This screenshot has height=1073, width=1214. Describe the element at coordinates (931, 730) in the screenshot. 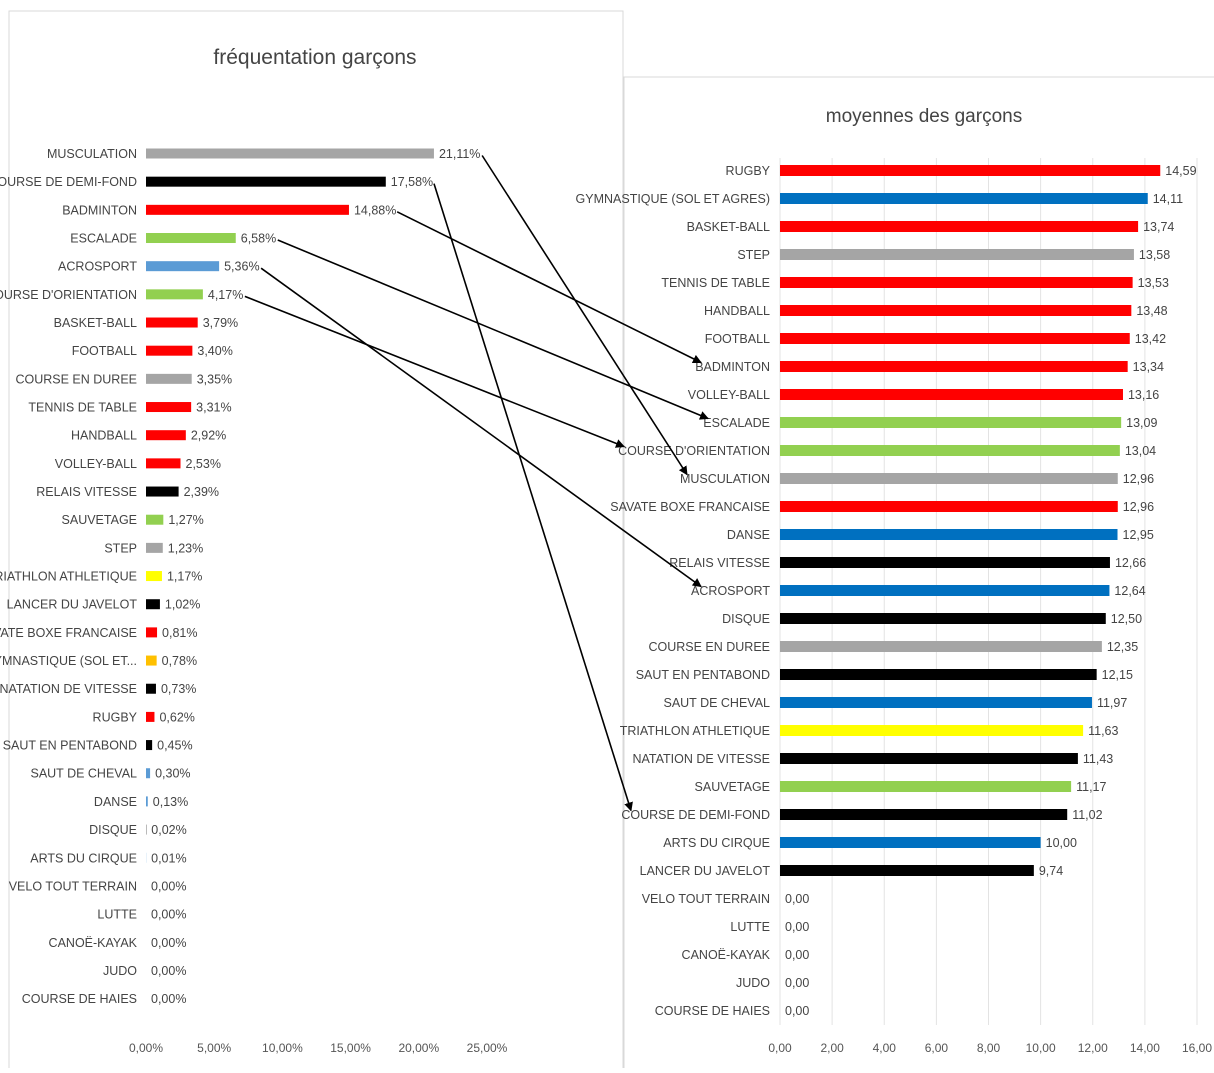

I see `averages-bar-triathlon-athletique` at that location.